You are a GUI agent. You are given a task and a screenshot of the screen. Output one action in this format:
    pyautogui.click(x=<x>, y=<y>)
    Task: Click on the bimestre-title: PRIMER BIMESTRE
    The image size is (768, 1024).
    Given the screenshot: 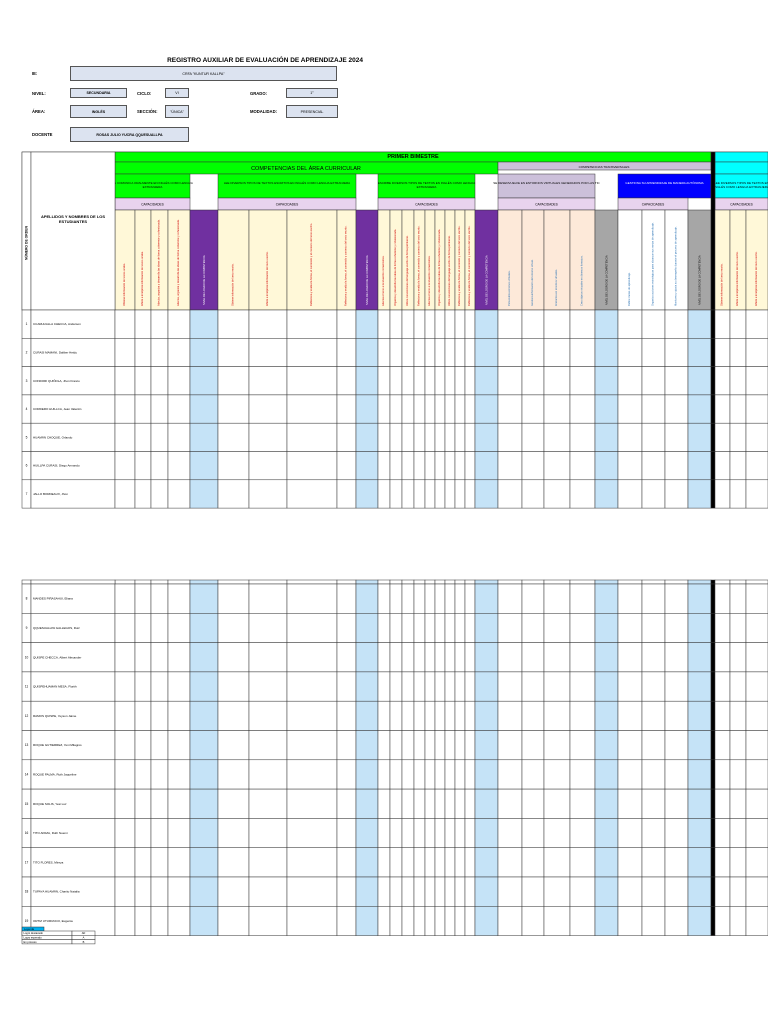 What is the action you would take?
    pyautogui.click(x=413, y=157)
    